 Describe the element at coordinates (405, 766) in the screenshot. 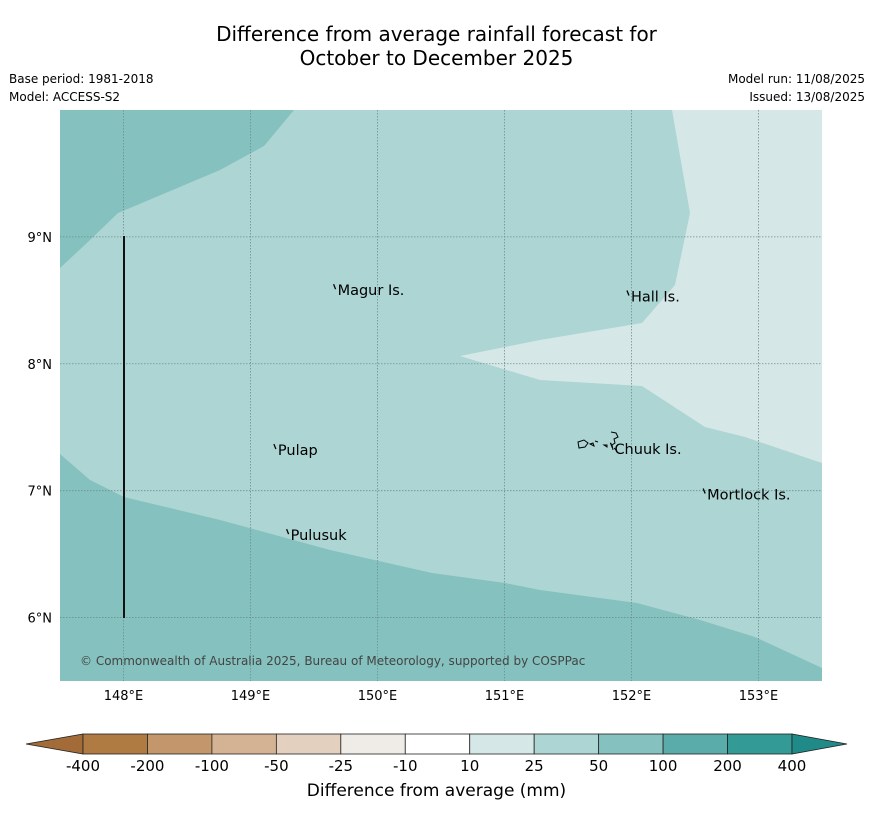

I see `colorbar-tick-label: -10` at that location.